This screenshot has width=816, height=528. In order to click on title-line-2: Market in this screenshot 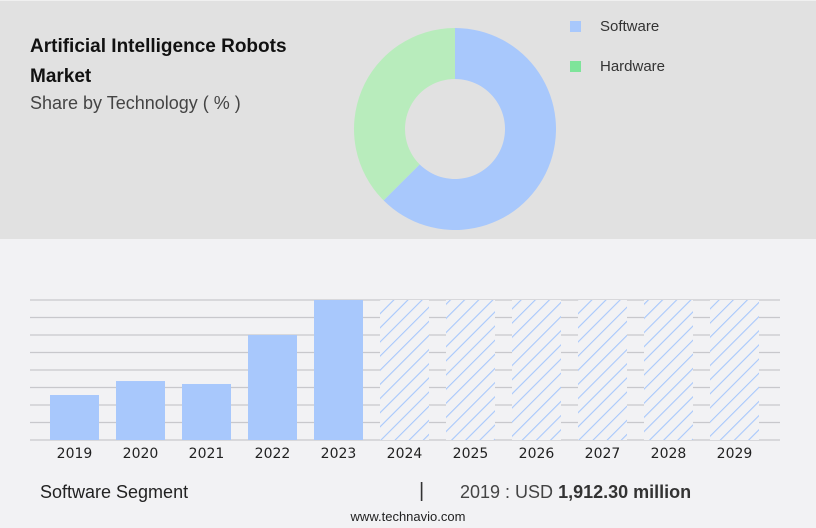, I will do `click(61, 76)`.